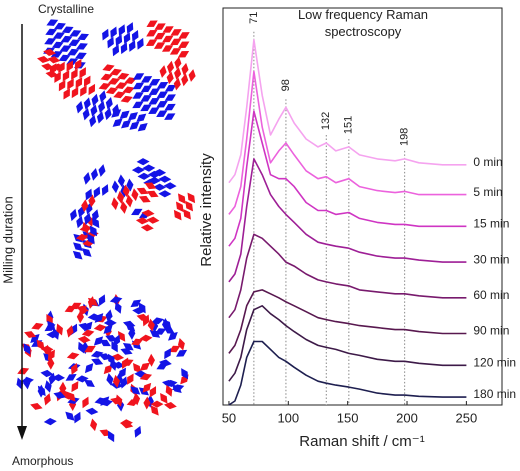 This screenshot has width=520, height=471. I want to click on x-tick-label: 250, so click(467, 417).